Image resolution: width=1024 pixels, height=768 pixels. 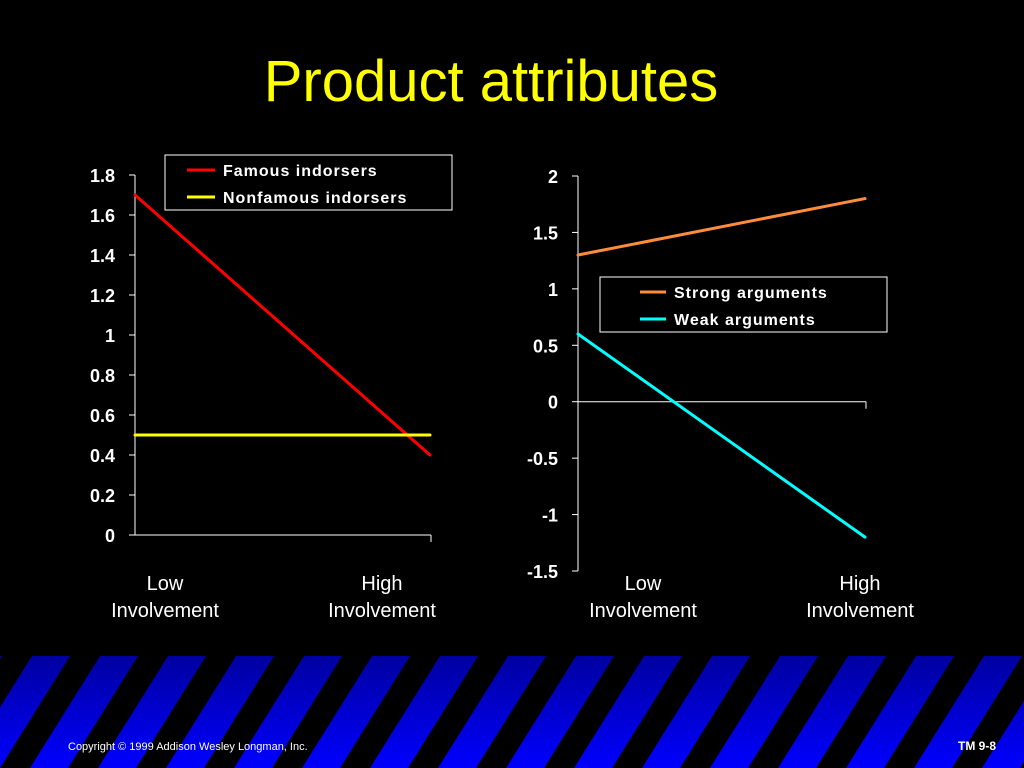 What do you see at coordinates (542, 572) in the screenshot?
I see `y-tick-label: -1.5` at bounding box center [542, 572].